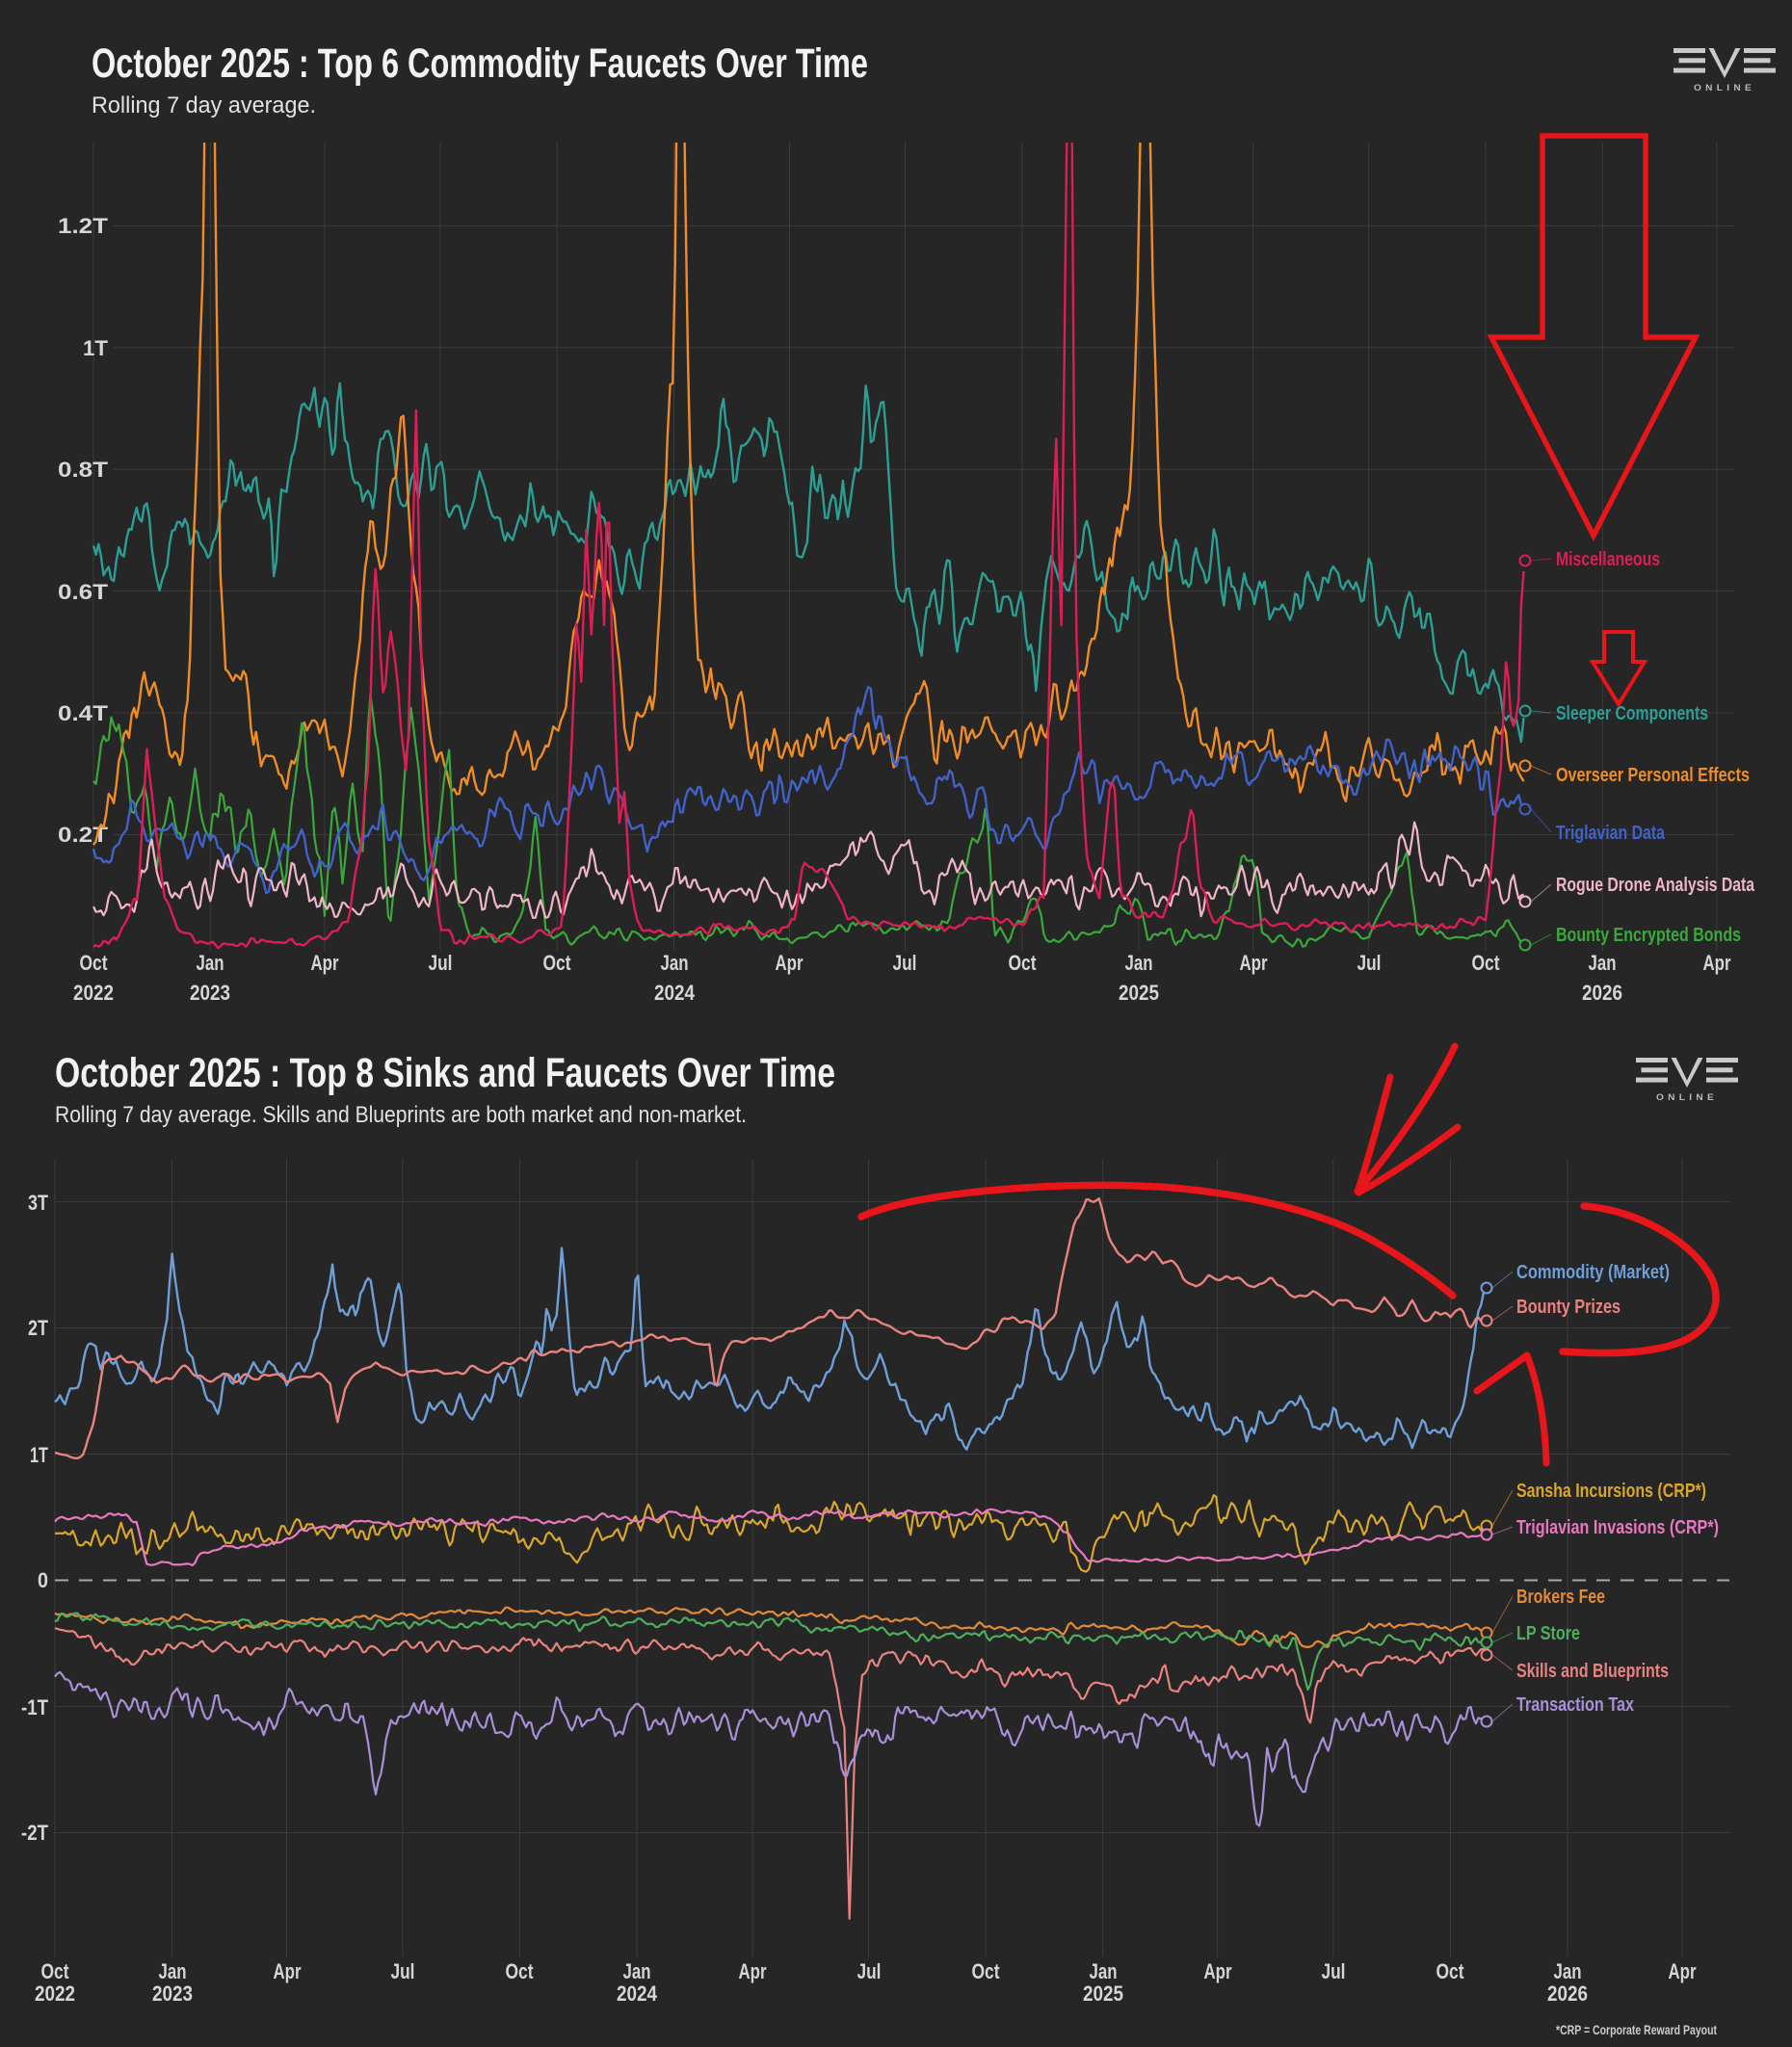 The image size is (1792, 2047). What do you see at coordinates (1653, 776) in the screenshot?
I see `svg-text: Overseer Personal Effects` at bounding box center [1653, 776].